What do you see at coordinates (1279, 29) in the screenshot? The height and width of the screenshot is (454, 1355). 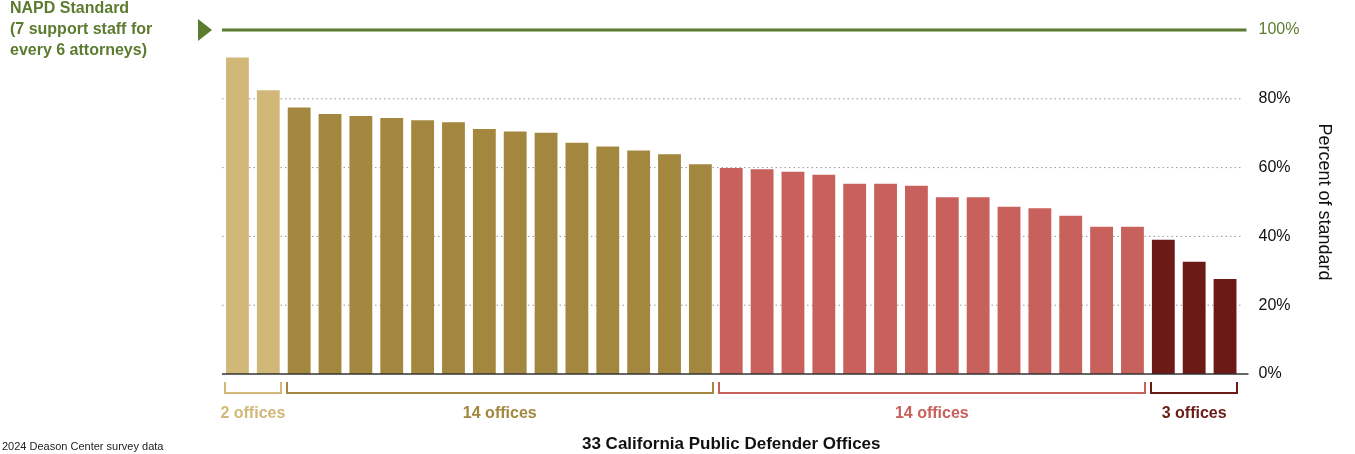 I see `y-tick-label: 100%` at bounding box center [1279, 29].